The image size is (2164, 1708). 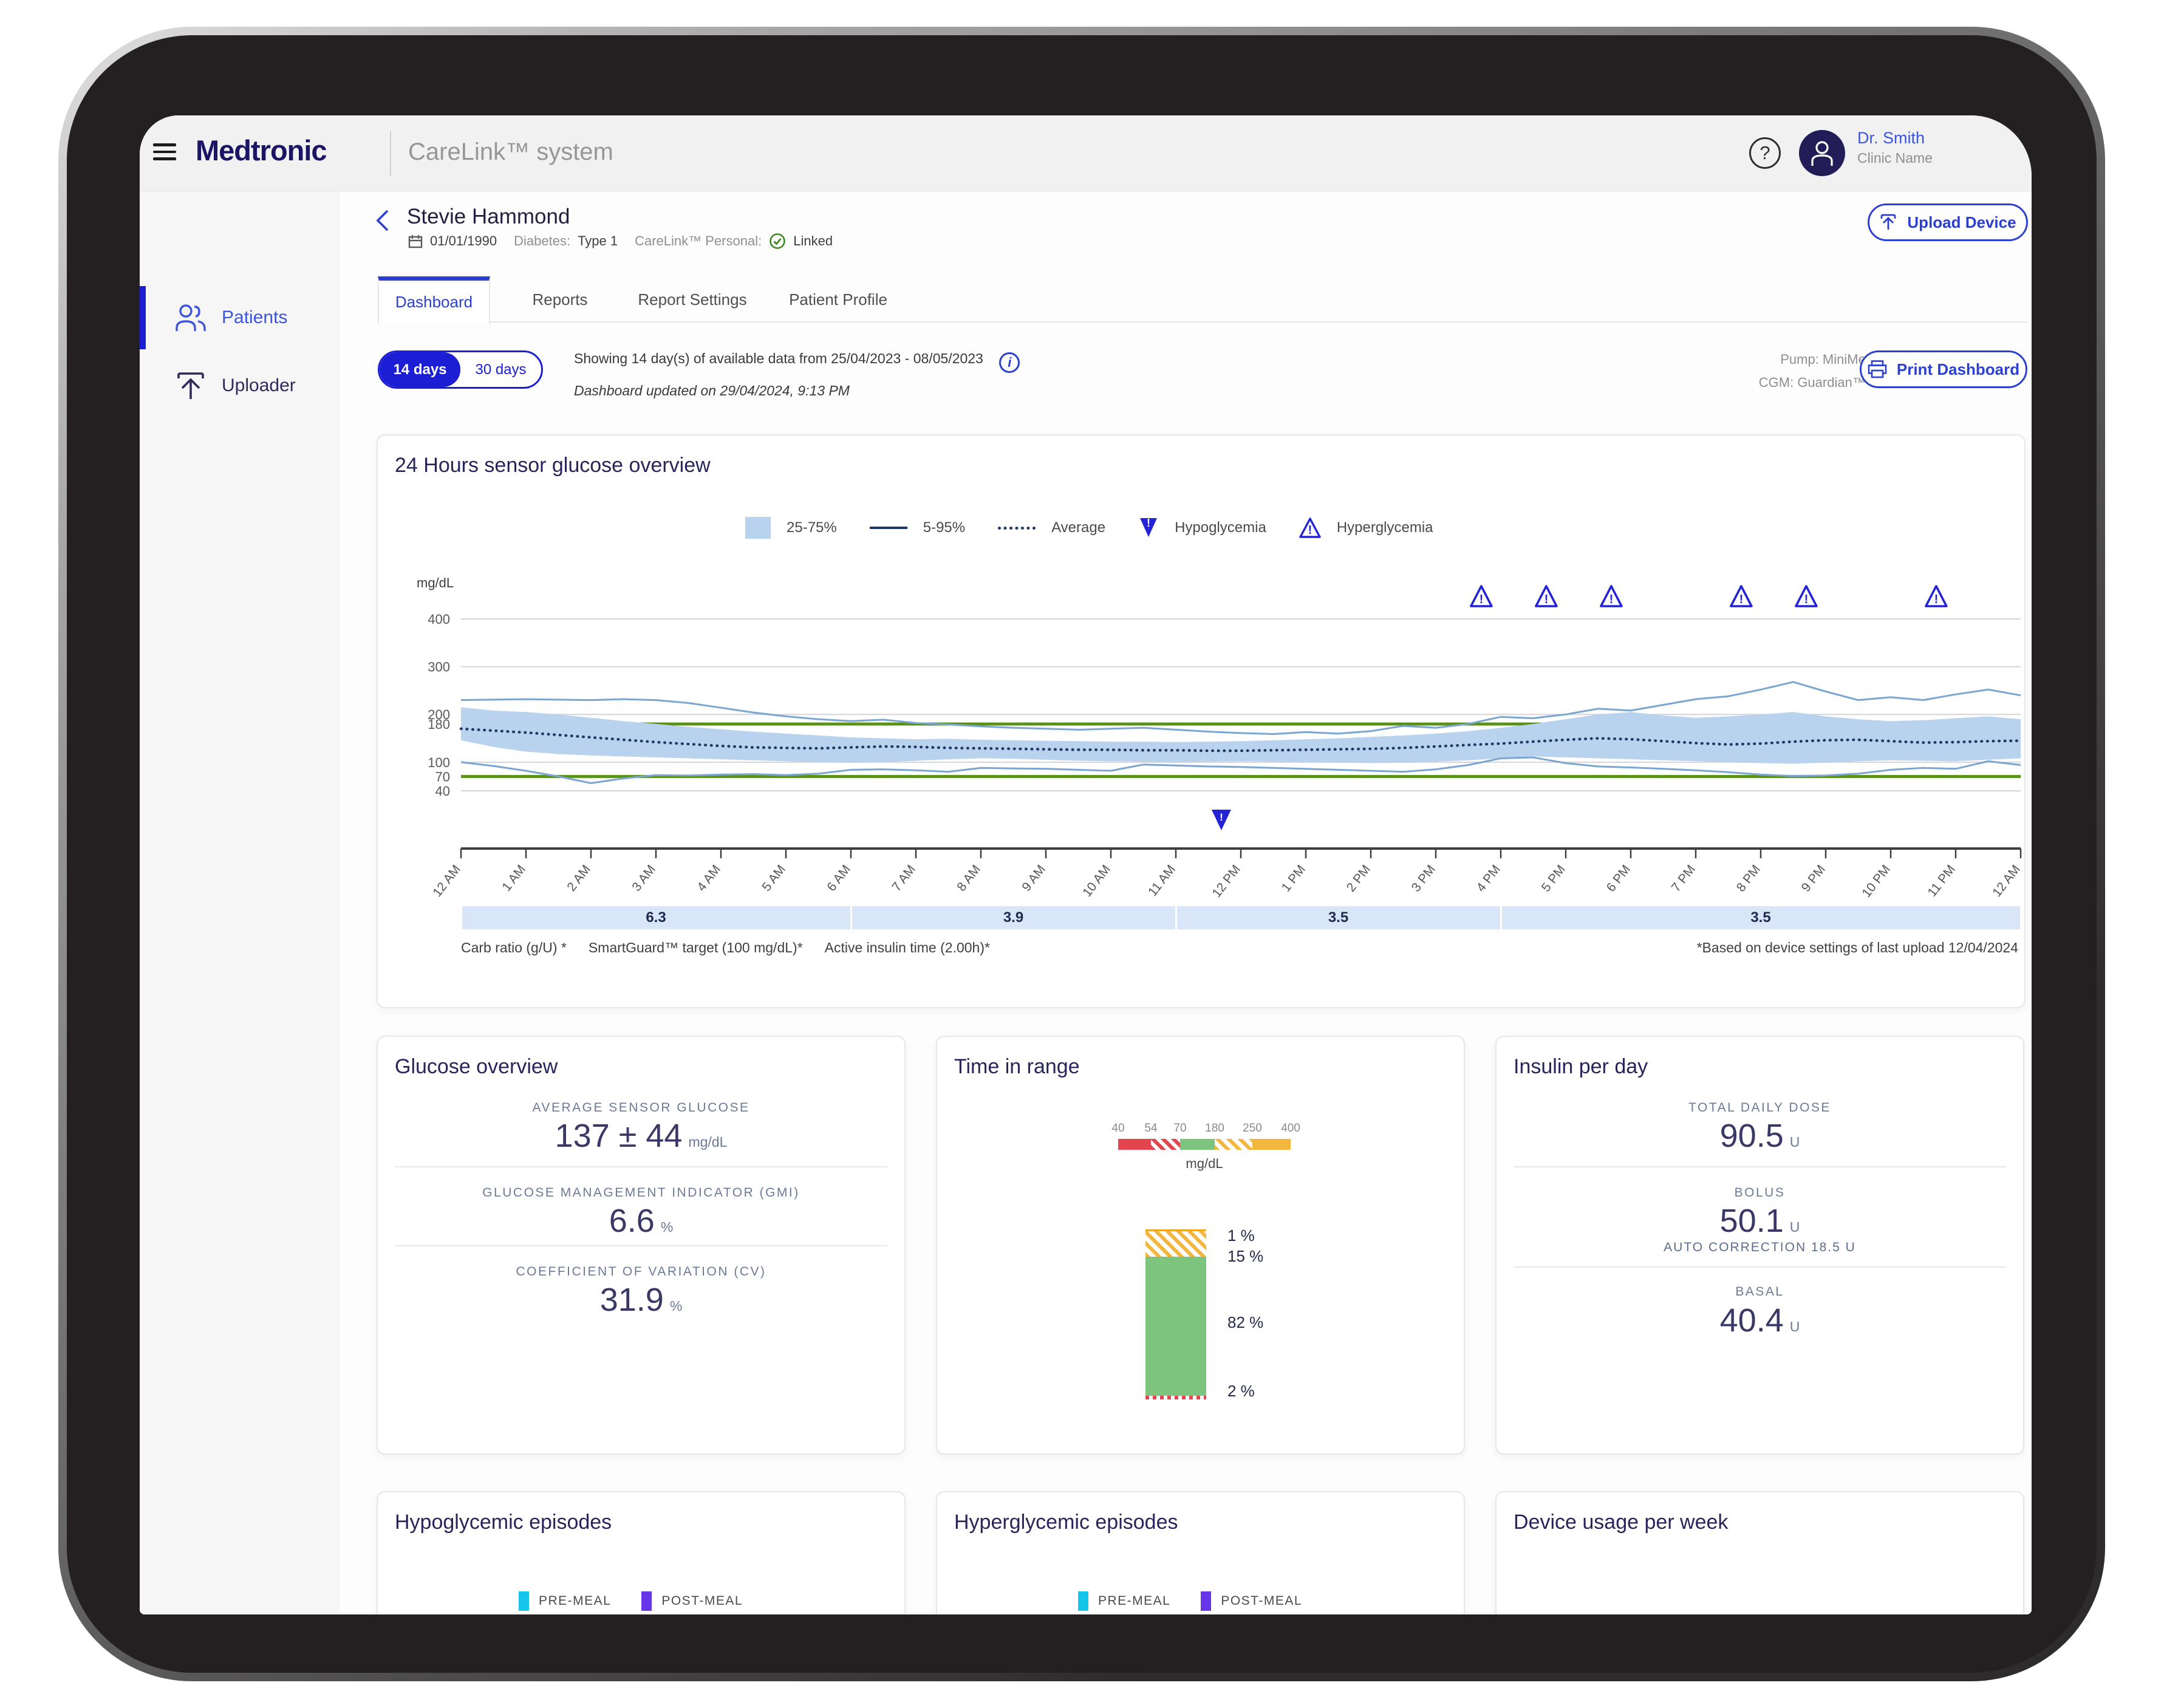 I want to click on print-dashboard-button: Print Dashboard, so click(x=1943, y=369).